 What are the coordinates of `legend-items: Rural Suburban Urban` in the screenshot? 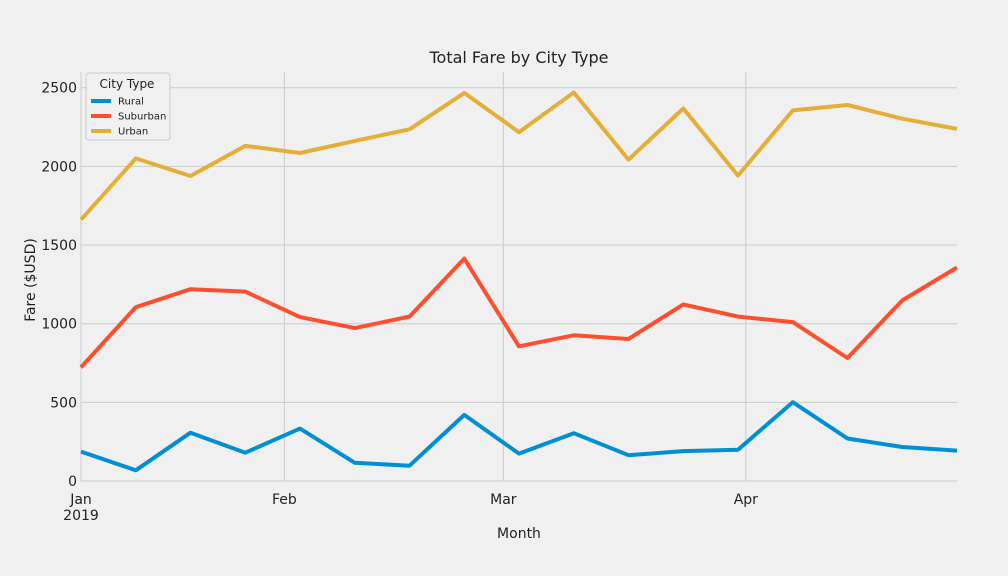 It's located at (128, 117).